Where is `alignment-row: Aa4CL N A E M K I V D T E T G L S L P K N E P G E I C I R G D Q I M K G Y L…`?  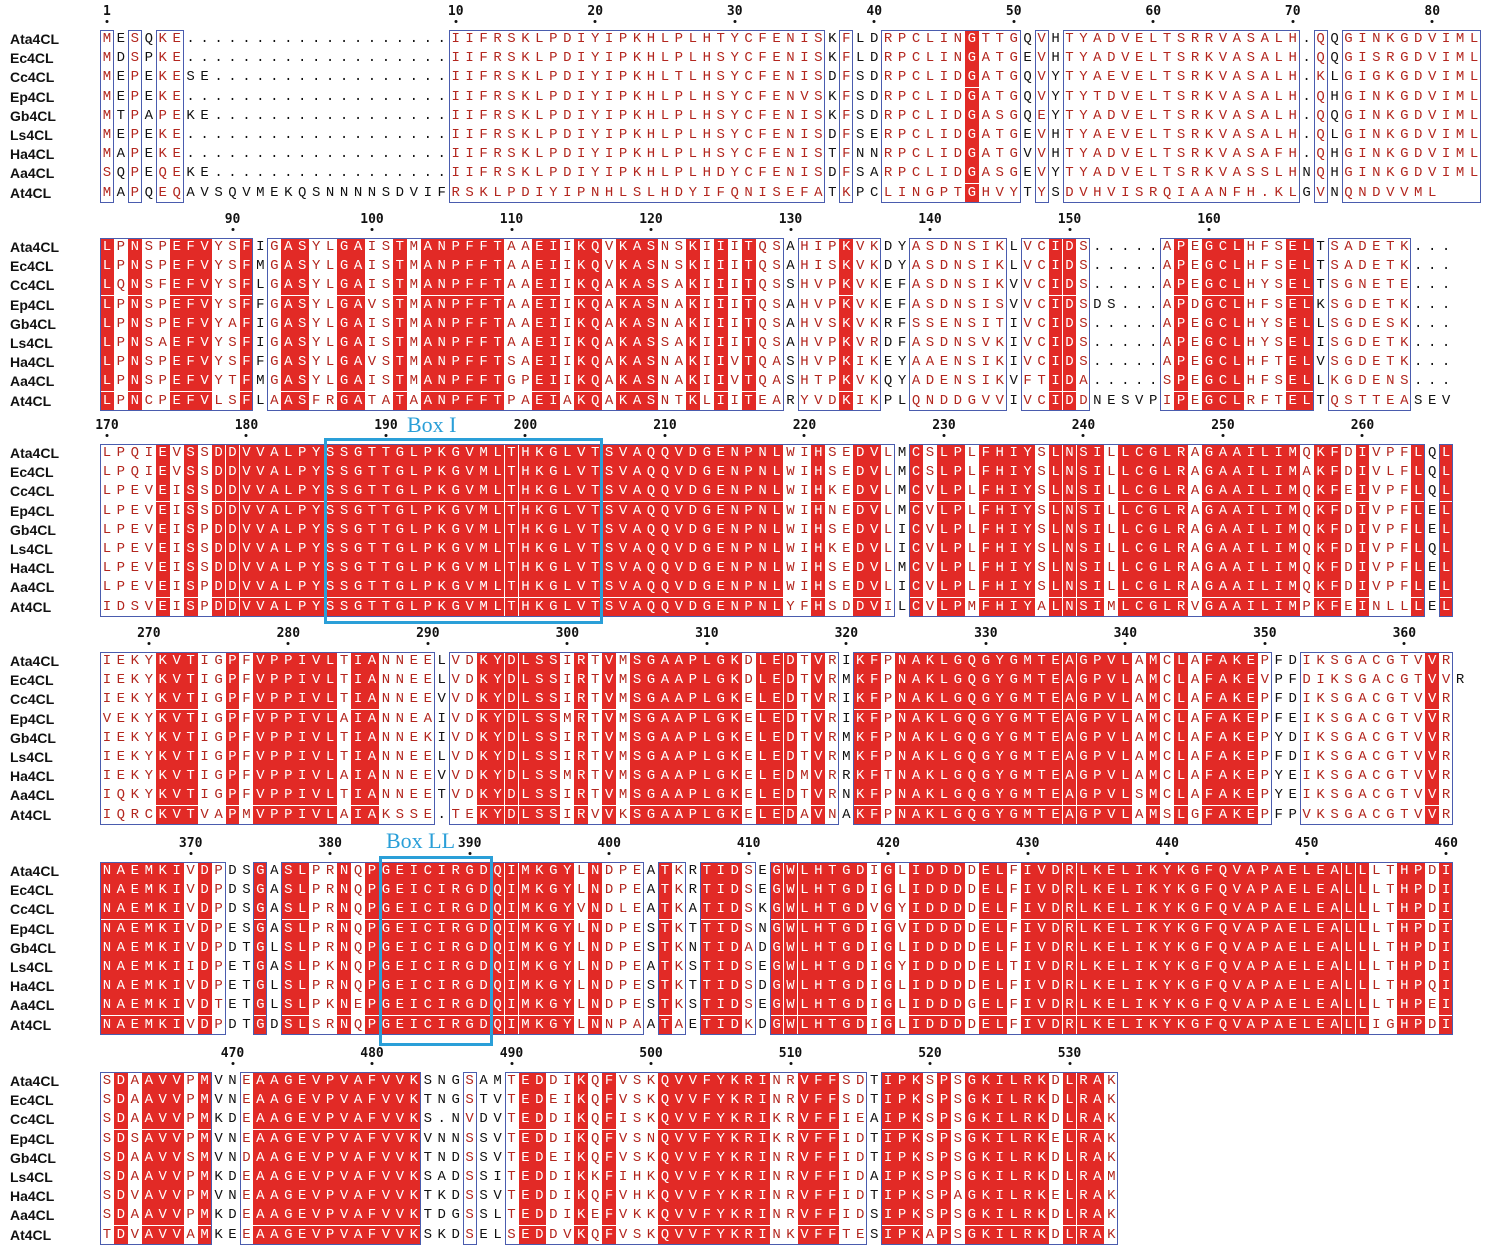
alignment-row: Aa4CL N A E M K I V D T E T G L S L P K N E P G E I C I R G D Q I M K G Y L… is located at coordinates (745, 1005).